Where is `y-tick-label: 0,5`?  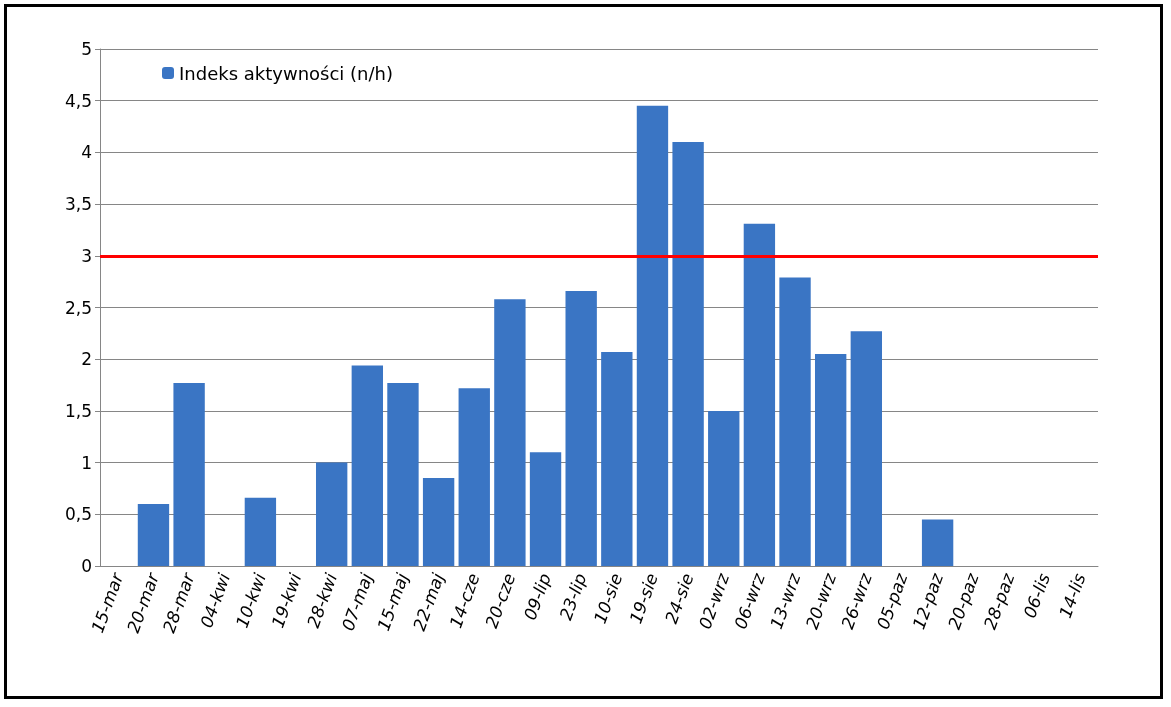
y-tick-label: 0,5 is located at coordinates (78, 514).